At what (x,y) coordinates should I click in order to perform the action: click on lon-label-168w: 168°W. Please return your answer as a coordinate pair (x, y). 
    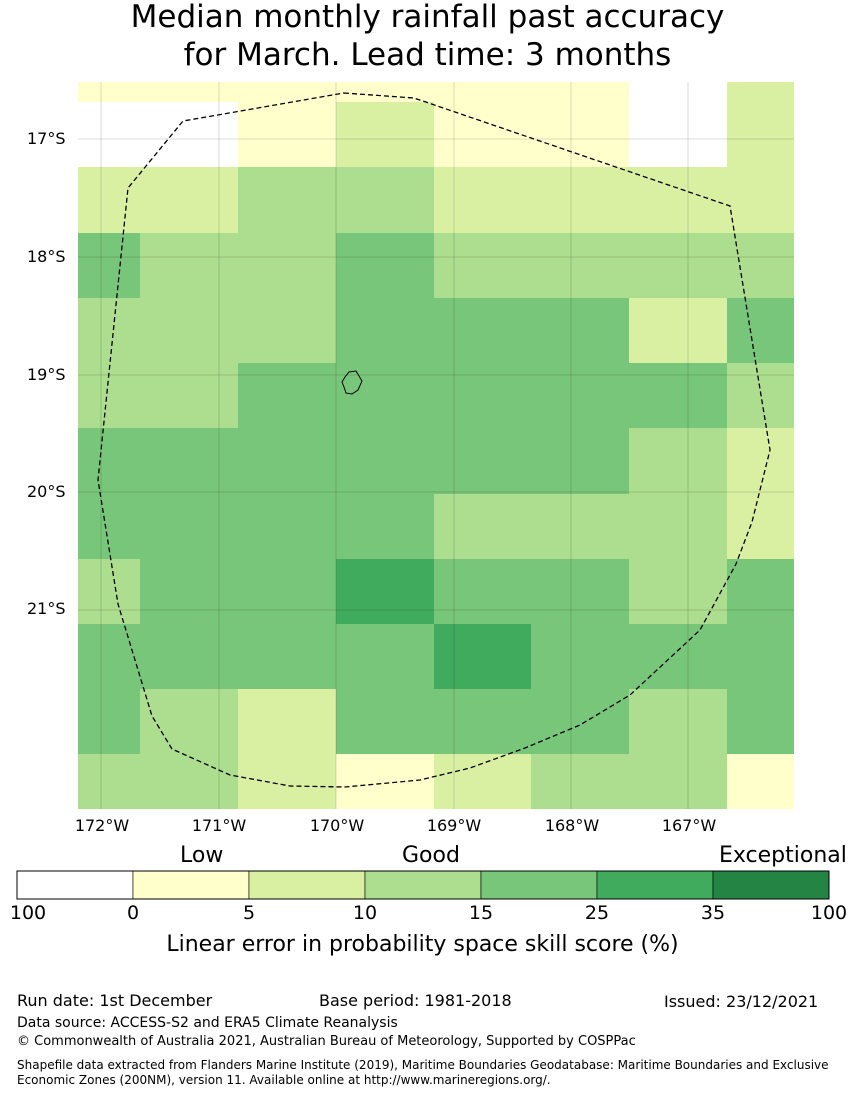
    Looking at the image, I should click on (572, 825).